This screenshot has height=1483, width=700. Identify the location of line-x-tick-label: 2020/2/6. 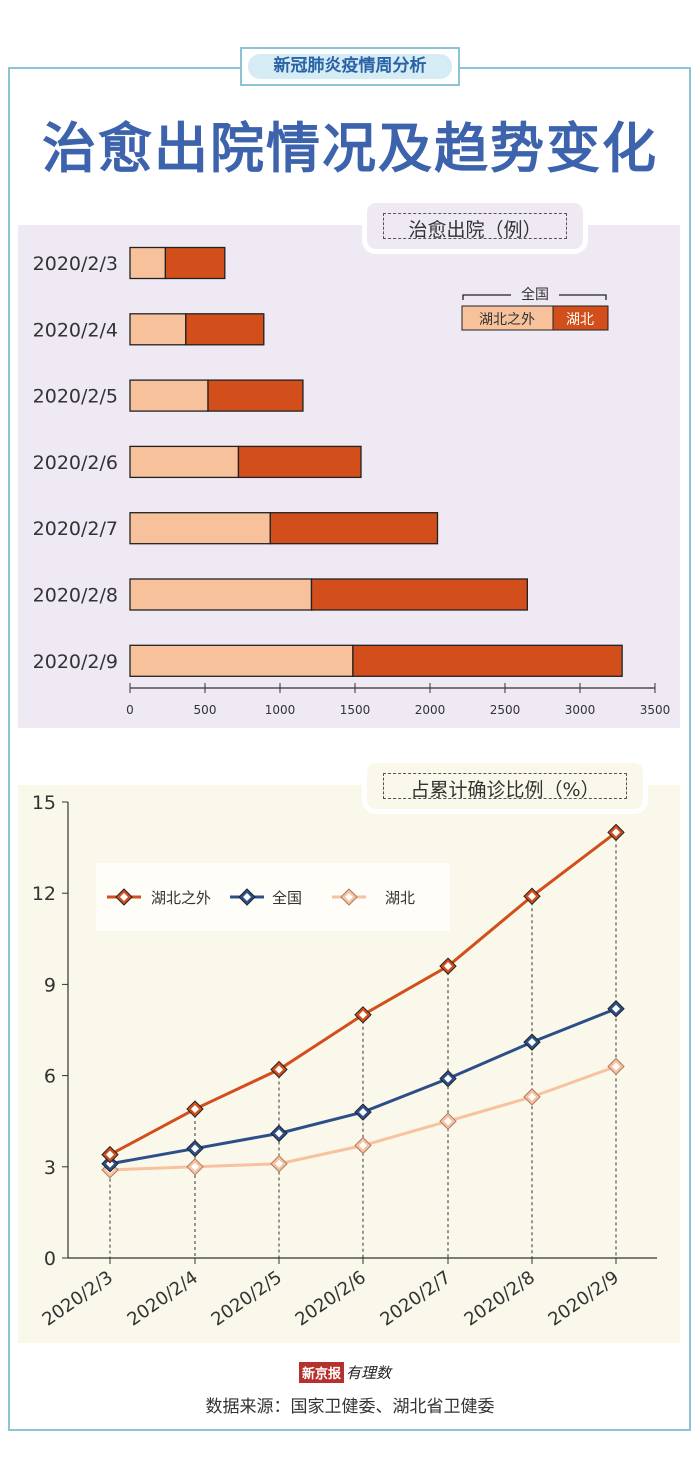
(331, 1299).